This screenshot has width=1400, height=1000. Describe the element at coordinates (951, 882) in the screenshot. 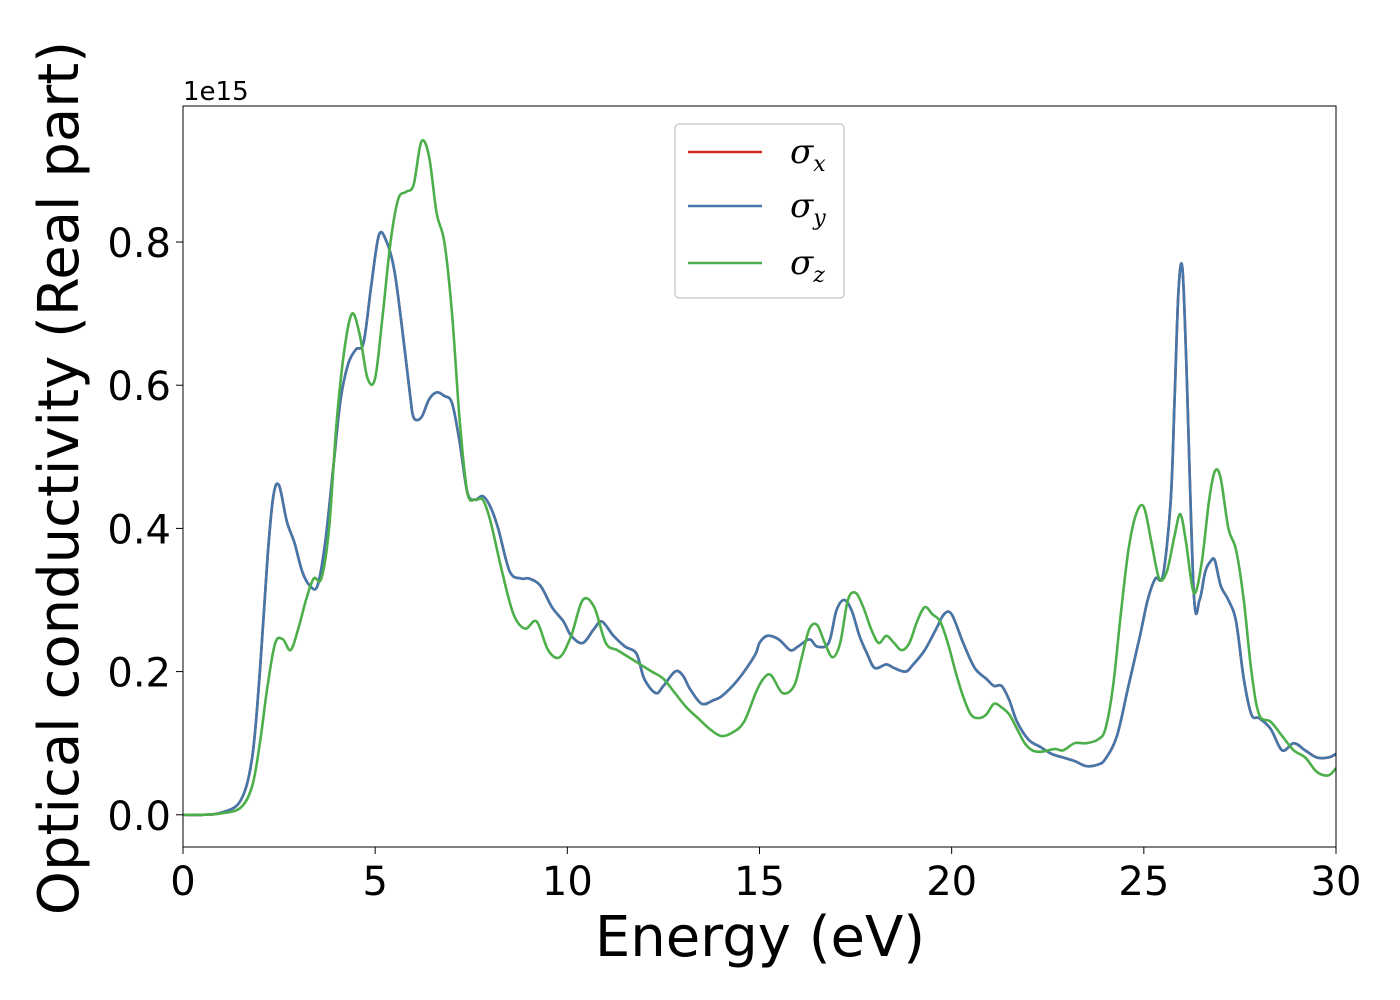

I see `x-tick-label: 20` at that location.